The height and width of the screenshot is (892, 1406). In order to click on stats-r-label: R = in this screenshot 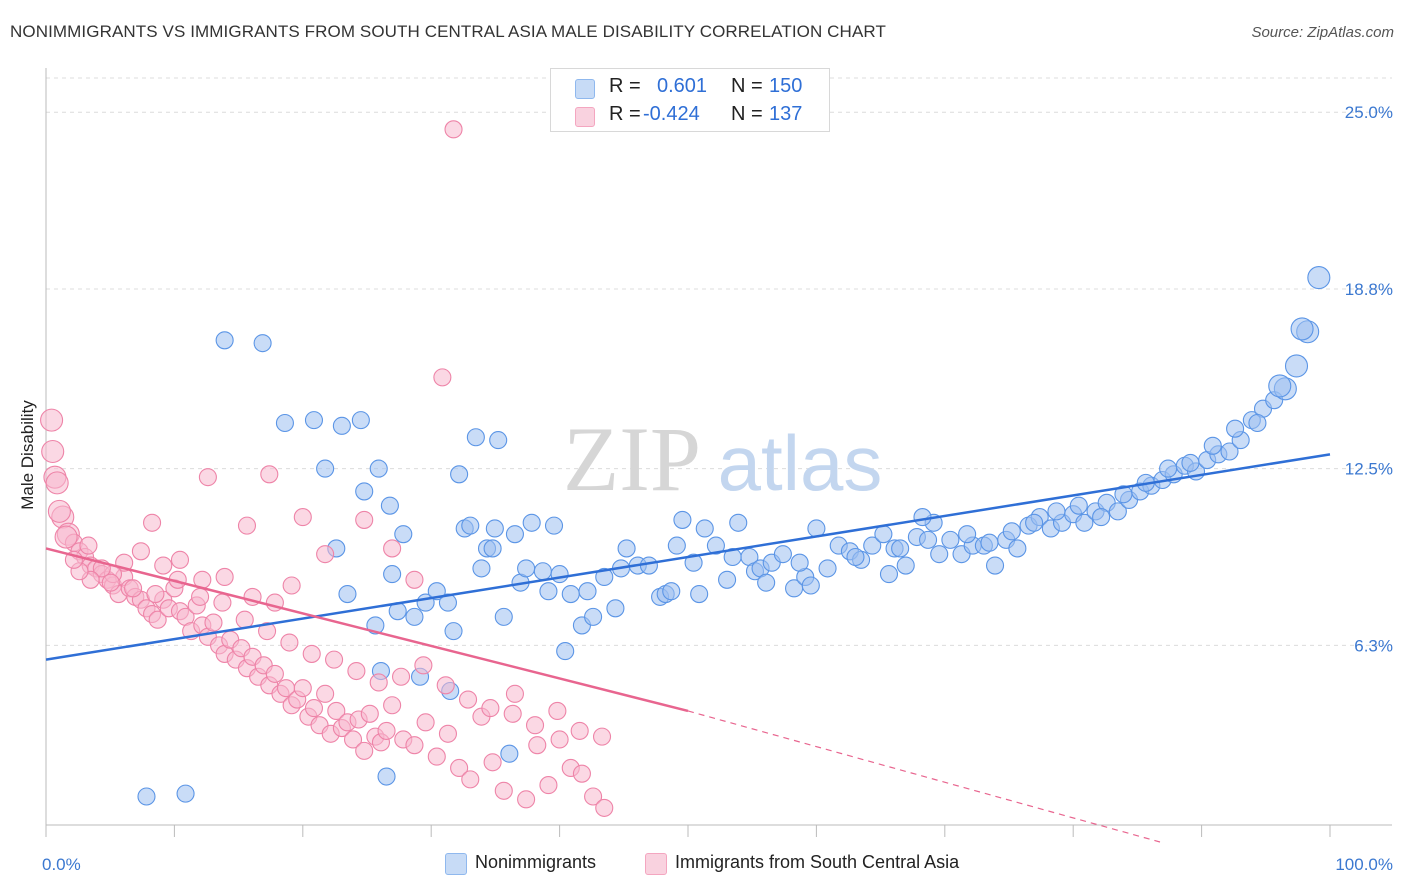, I will do `click(625, 114)`.